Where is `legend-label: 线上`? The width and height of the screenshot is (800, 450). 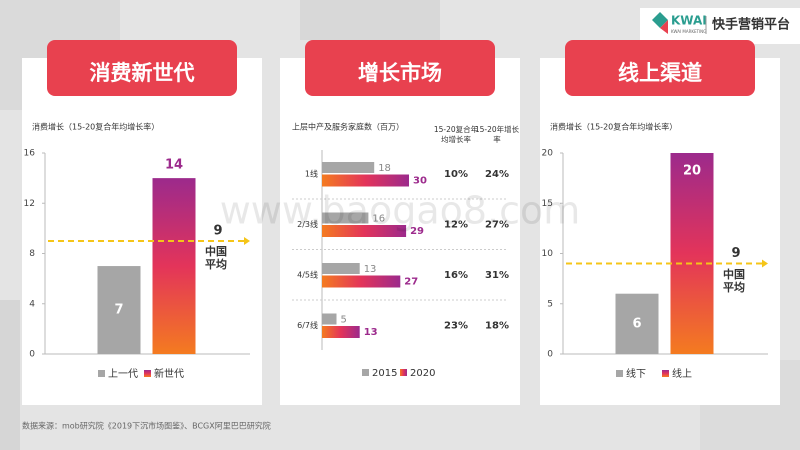 legend-label: 线上 is located at coordinates (682, 373).